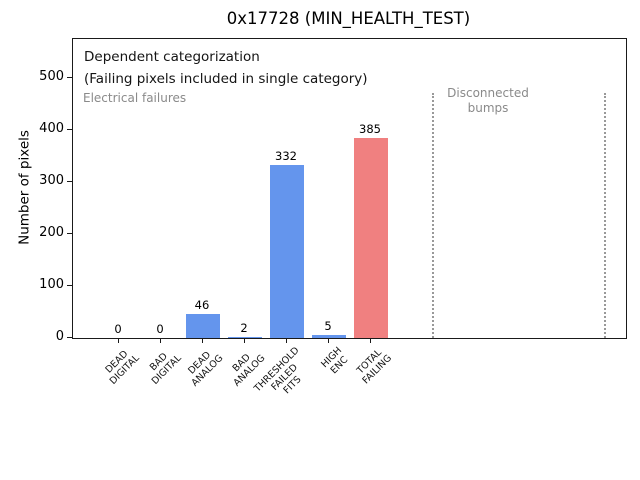  What do you see at coordinates (135, 98) in the screenshot?
I see `annotation-electrical-failures: Electrical failures` at bounding box center [135, 98].